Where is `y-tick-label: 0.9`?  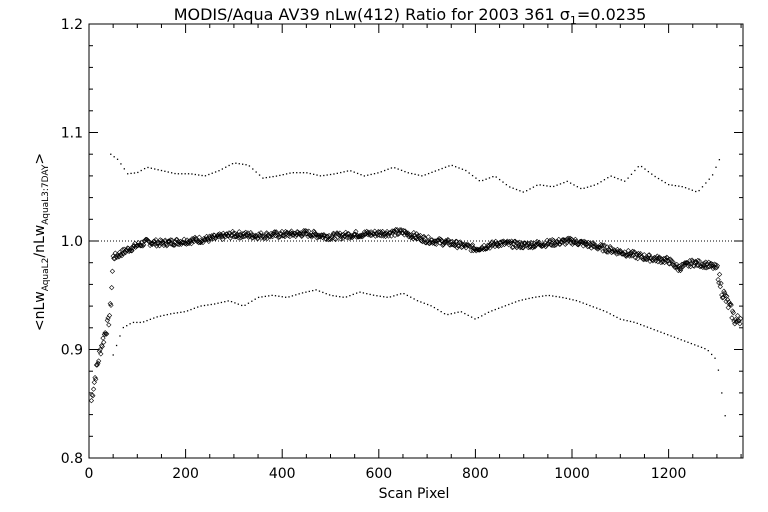
y-tick-label: 0.9 is located at coordinates (72, 351).